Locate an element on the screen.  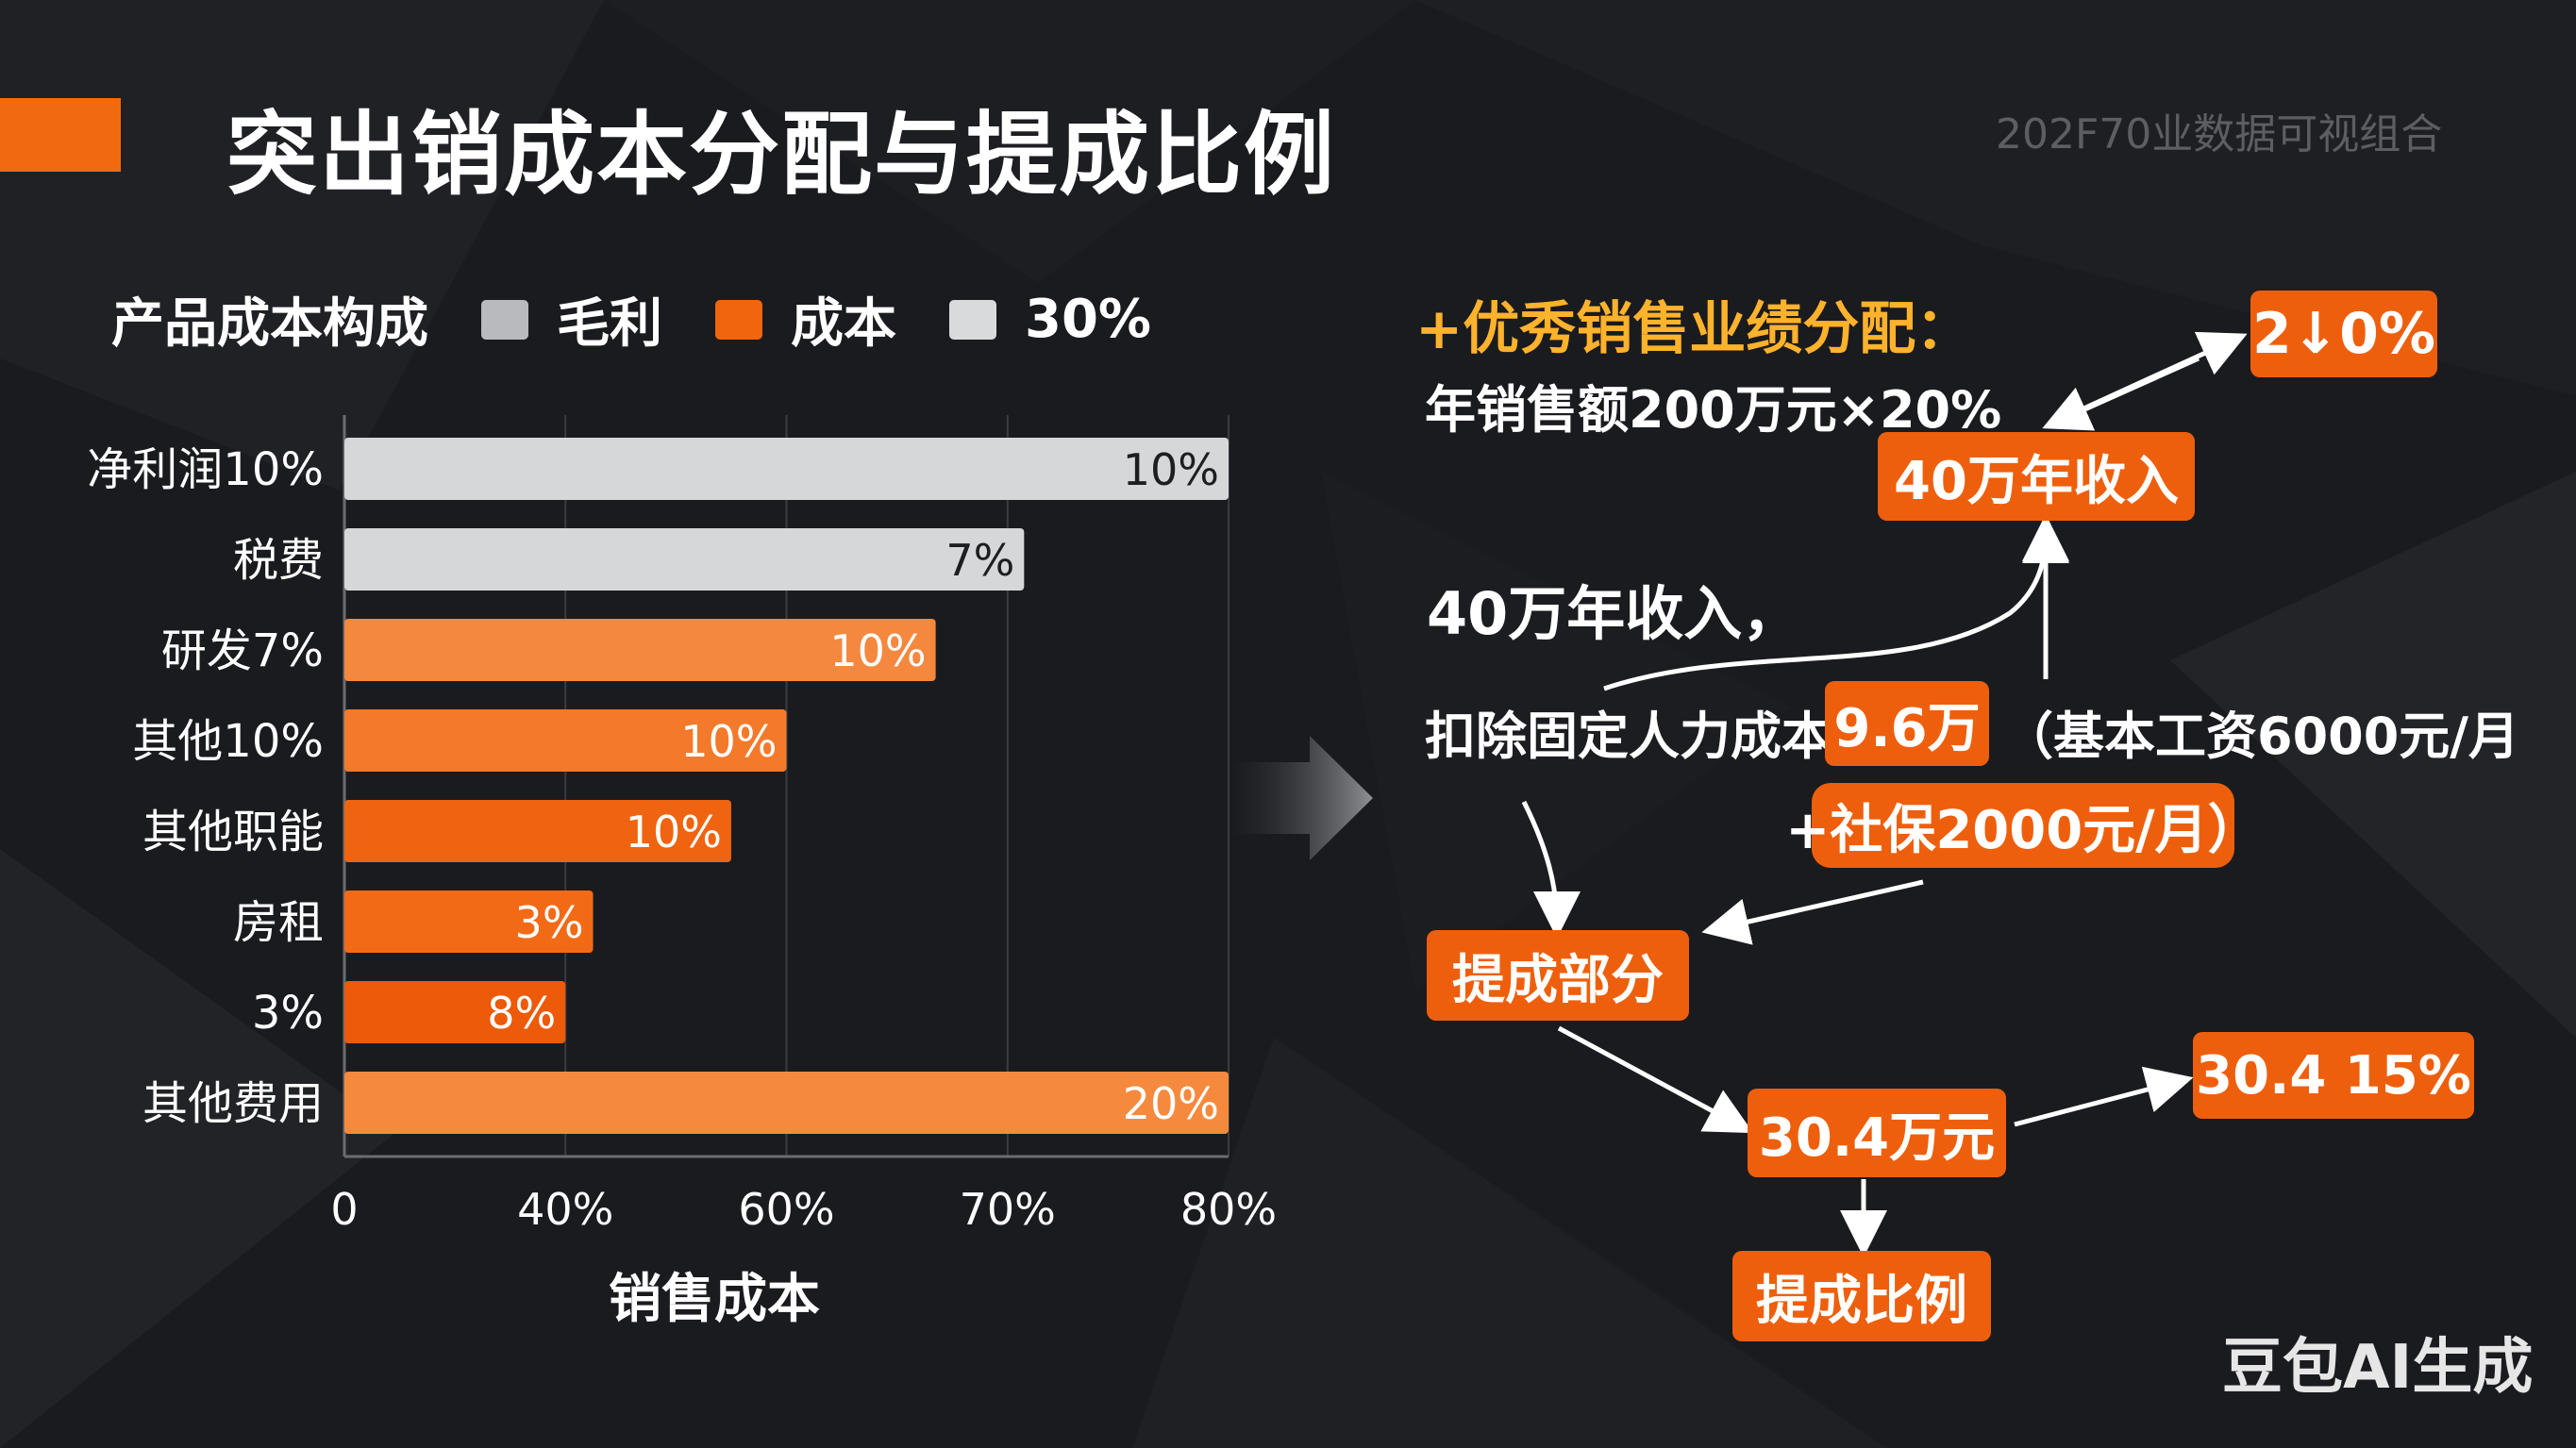
arrow-commission-to-amount is located at coordinates (1655, 1079).